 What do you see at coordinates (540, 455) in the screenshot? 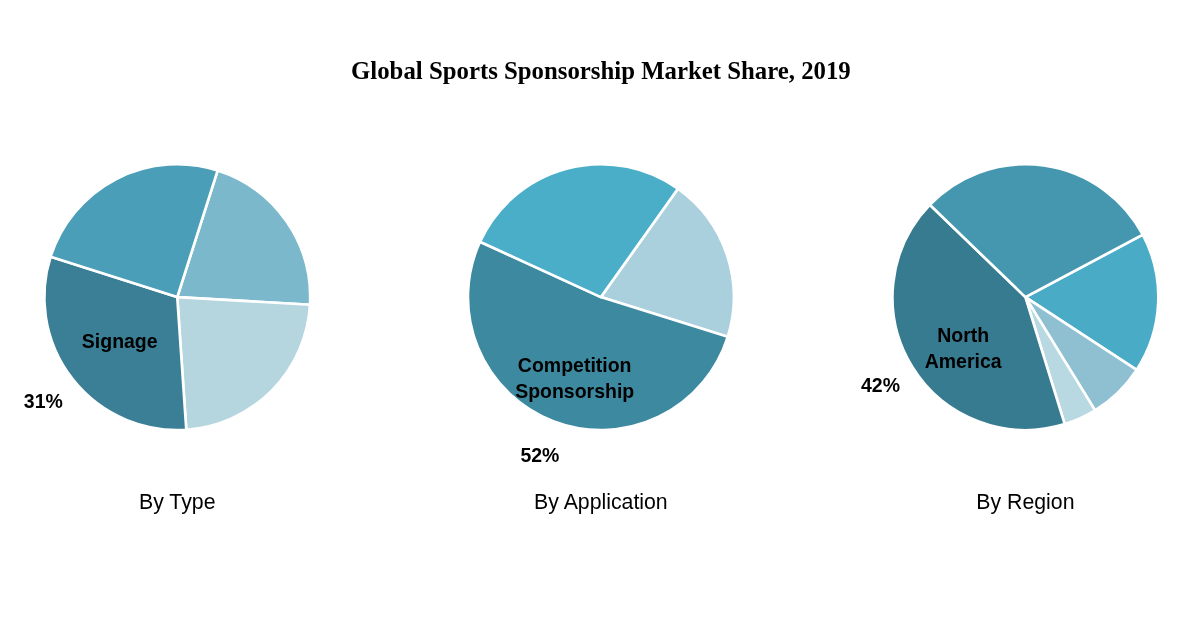
I see `data-label: 52%` at bounding box center [540, 455].